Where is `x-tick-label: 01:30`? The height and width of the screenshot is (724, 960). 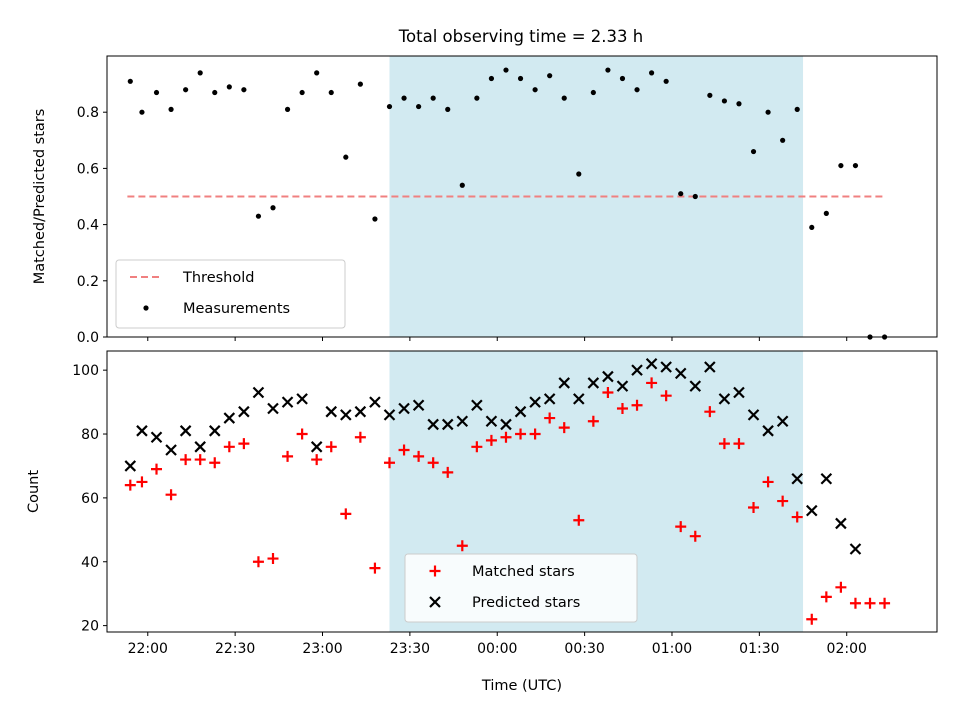
x-tick-label: 01:30 is located at coordinates (759, 649).